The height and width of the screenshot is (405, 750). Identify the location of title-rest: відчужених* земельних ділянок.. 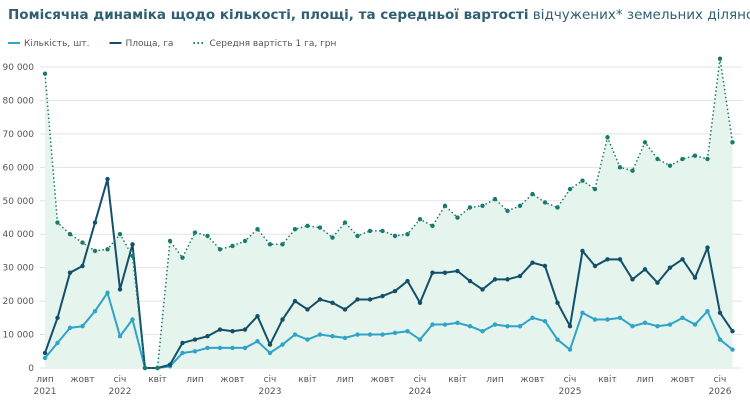
(641, 15).